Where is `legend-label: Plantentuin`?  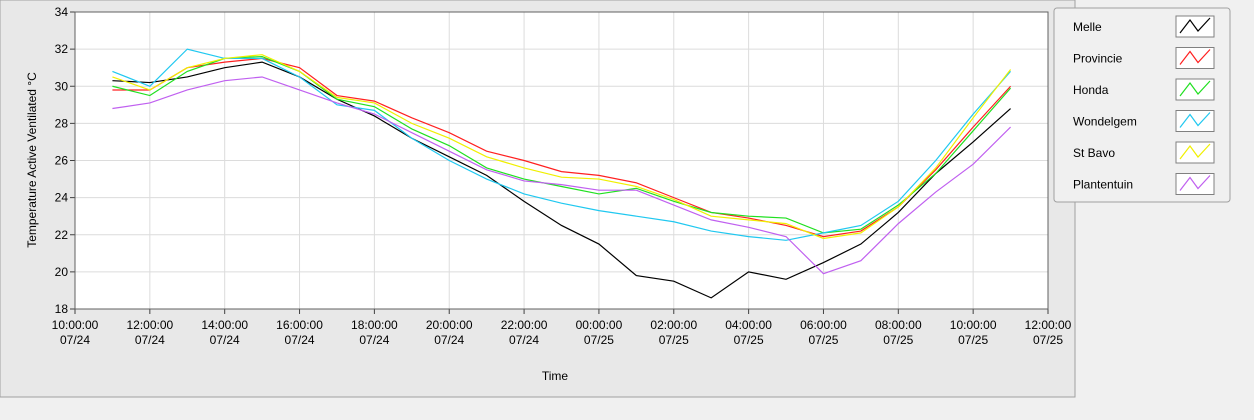
legend-label: Plantentuin is located at coordinates (1103, 185).